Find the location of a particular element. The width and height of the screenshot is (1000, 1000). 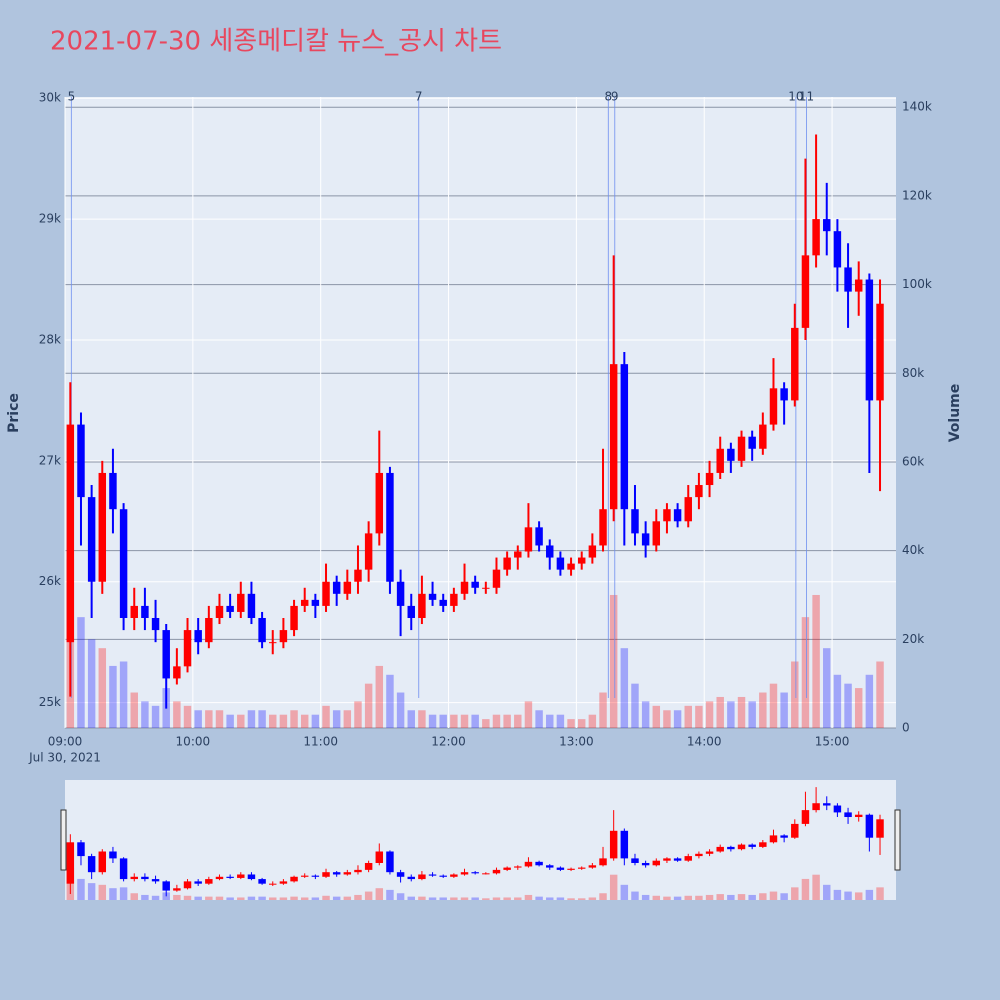

slider-handle-right is located at coordinates (897, 840).